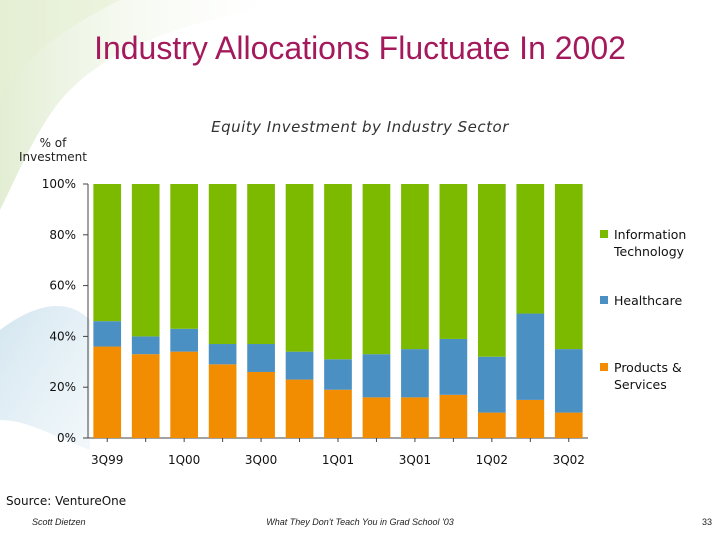 This screenshot has width=720, height=540. I want to click on footer-author: Scott Dietzen, so click(59, 522).